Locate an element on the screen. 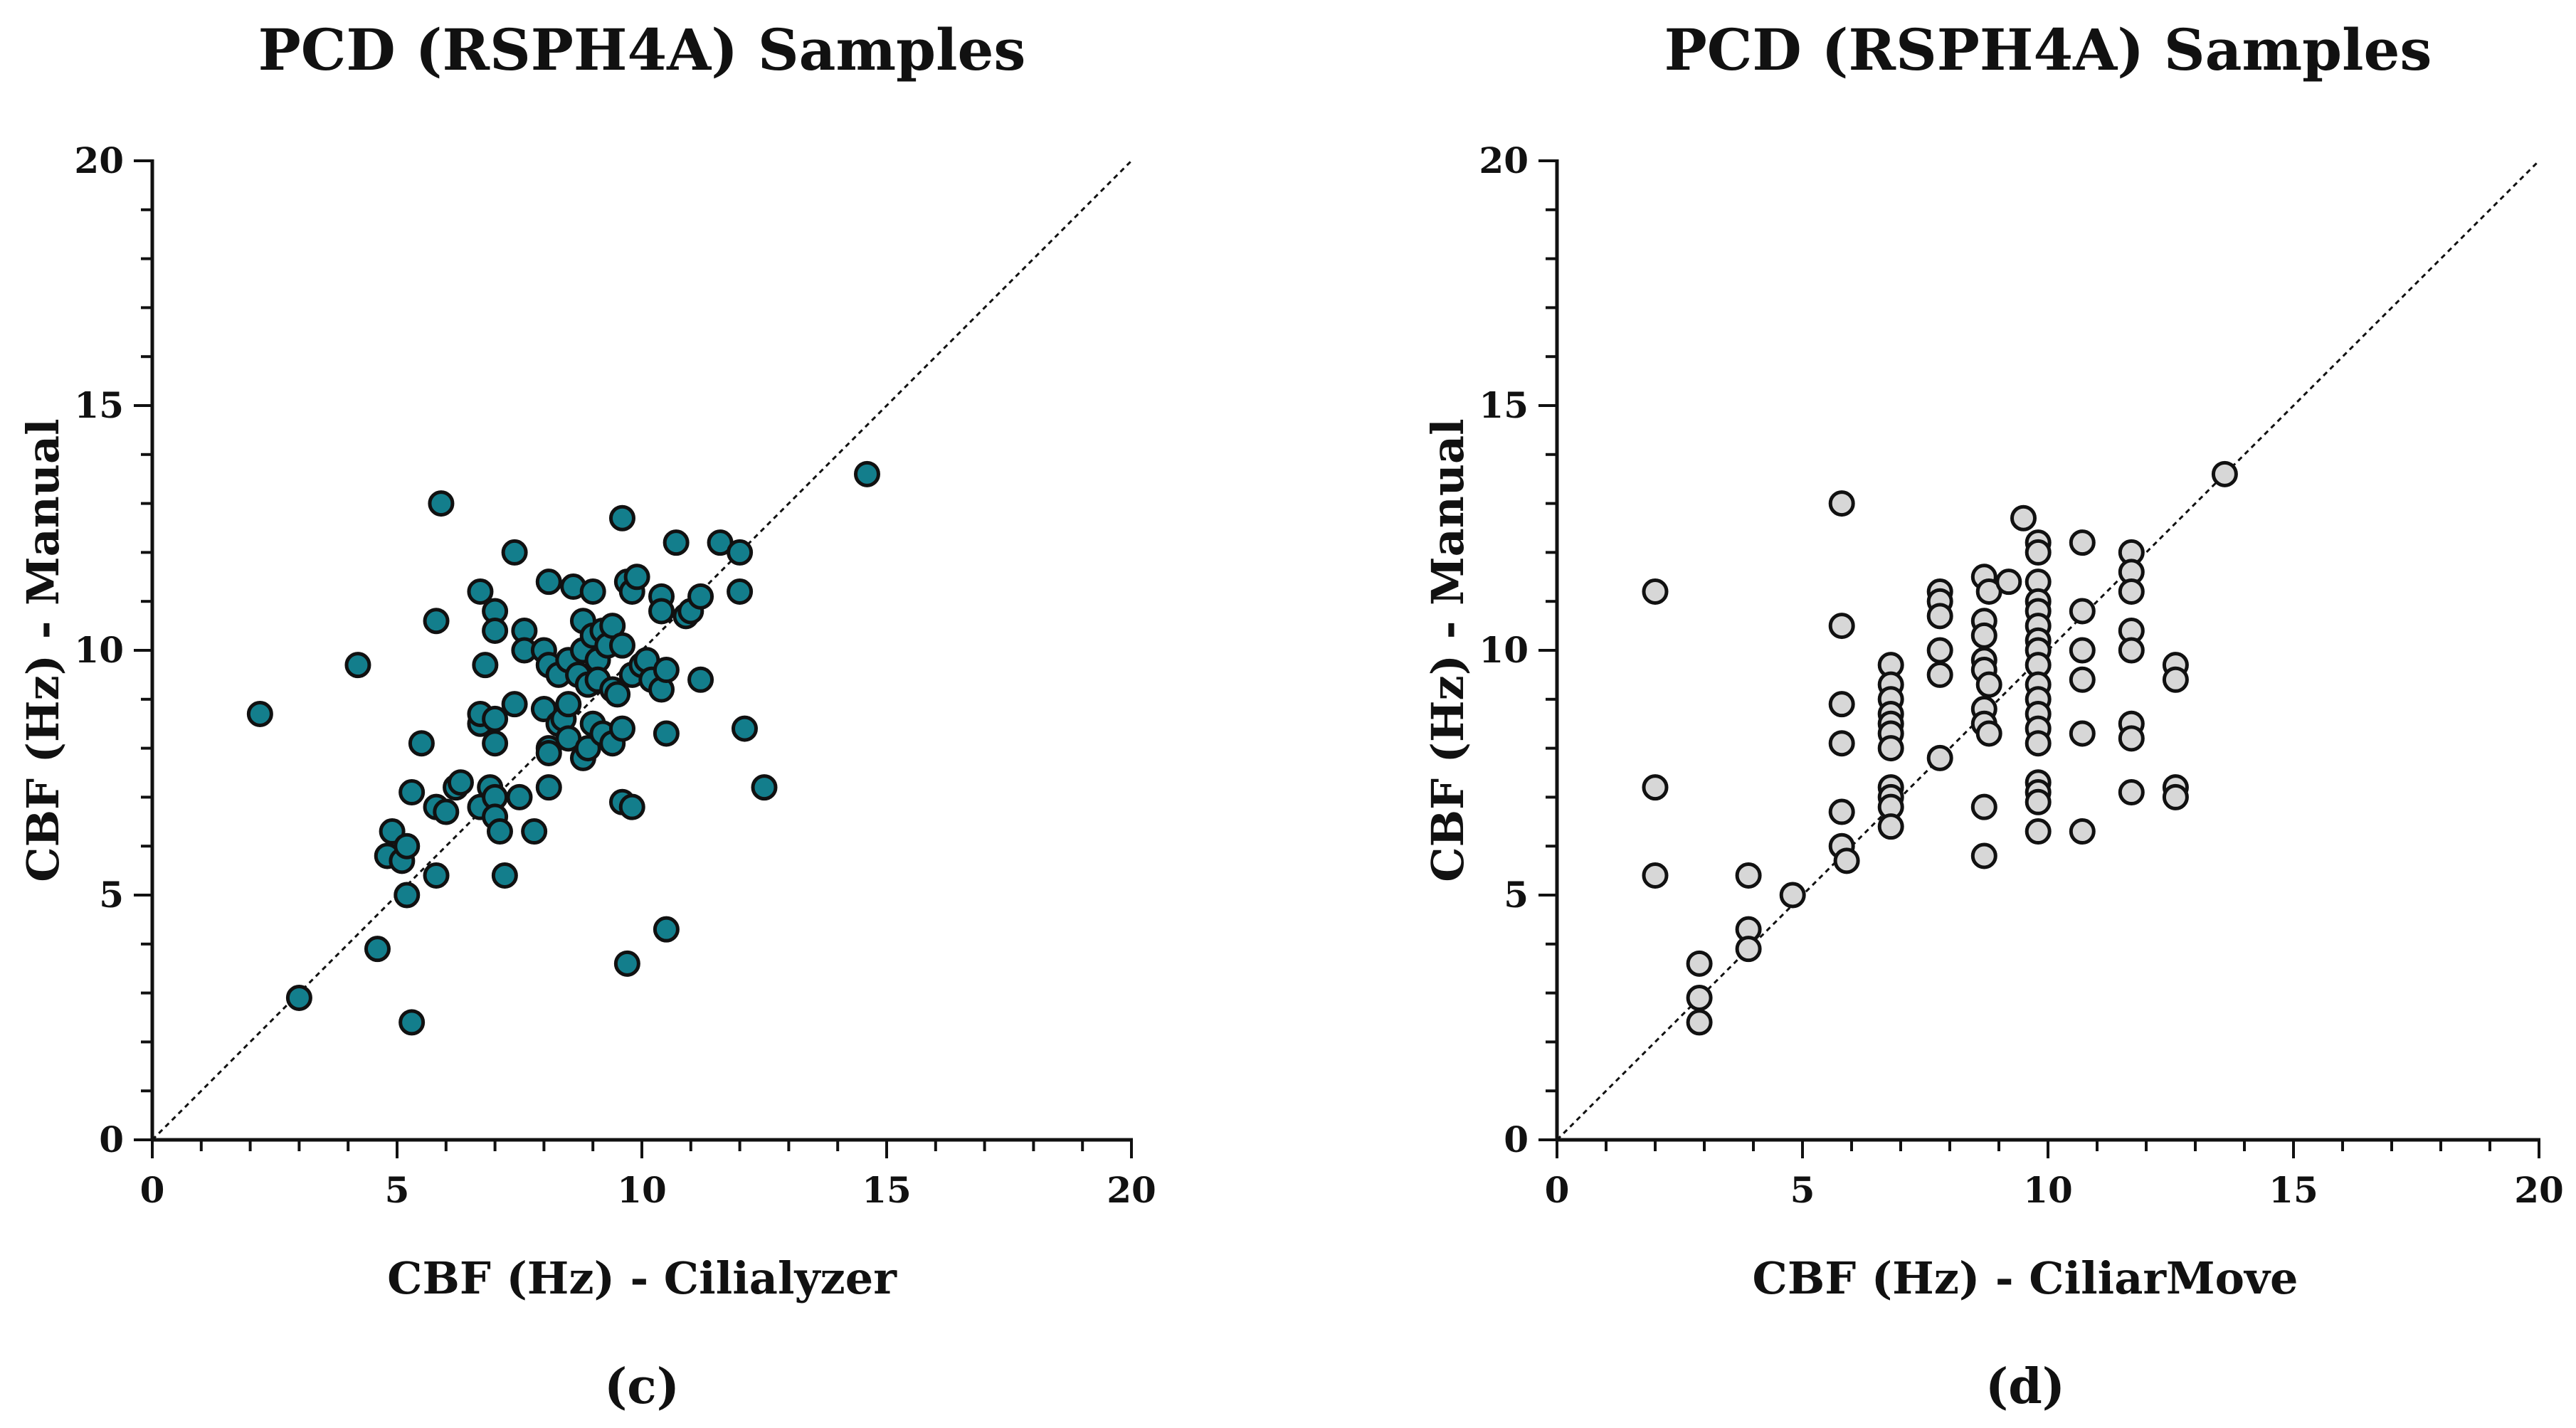 This screenshot has height=1428, width=2576. panel-label: (c) is located at coordinates (642, 1386).